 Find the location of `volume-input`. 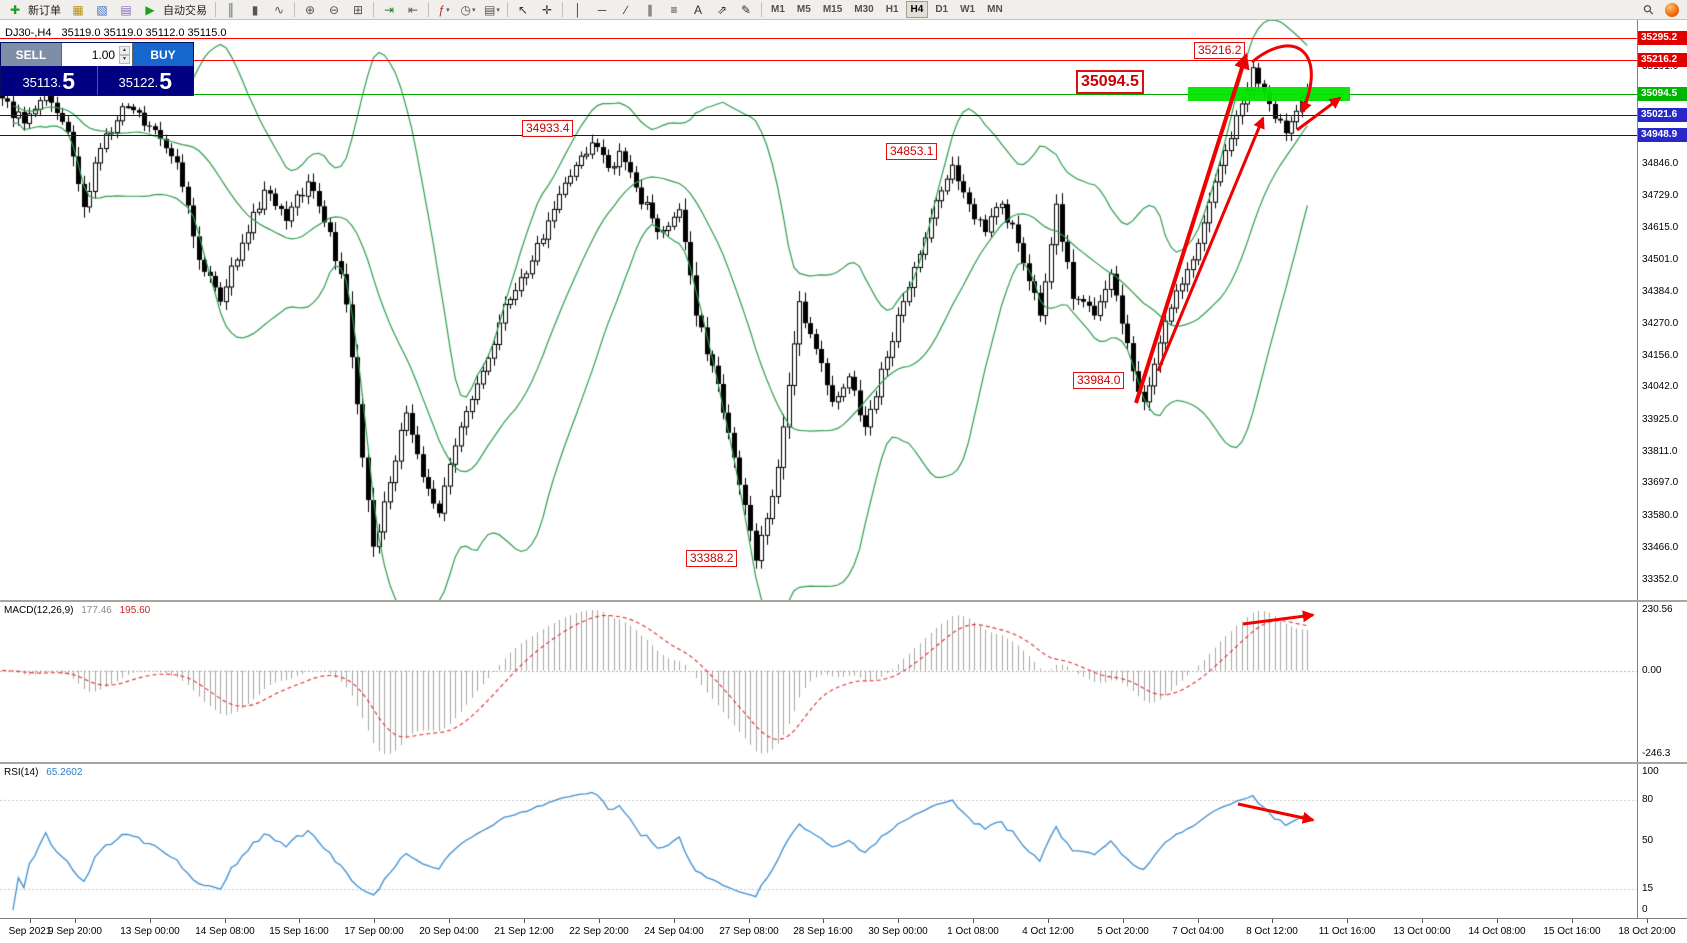

volume-input is located at coordinates (92, 54).